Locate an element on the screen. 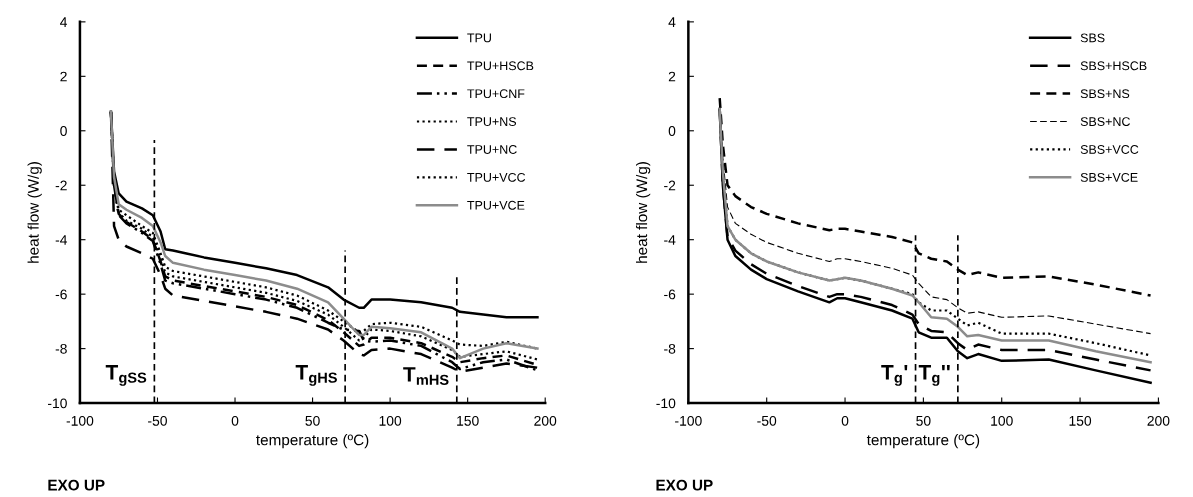  legend-label: TPU+HSCB is located at coordinates (500, 66).